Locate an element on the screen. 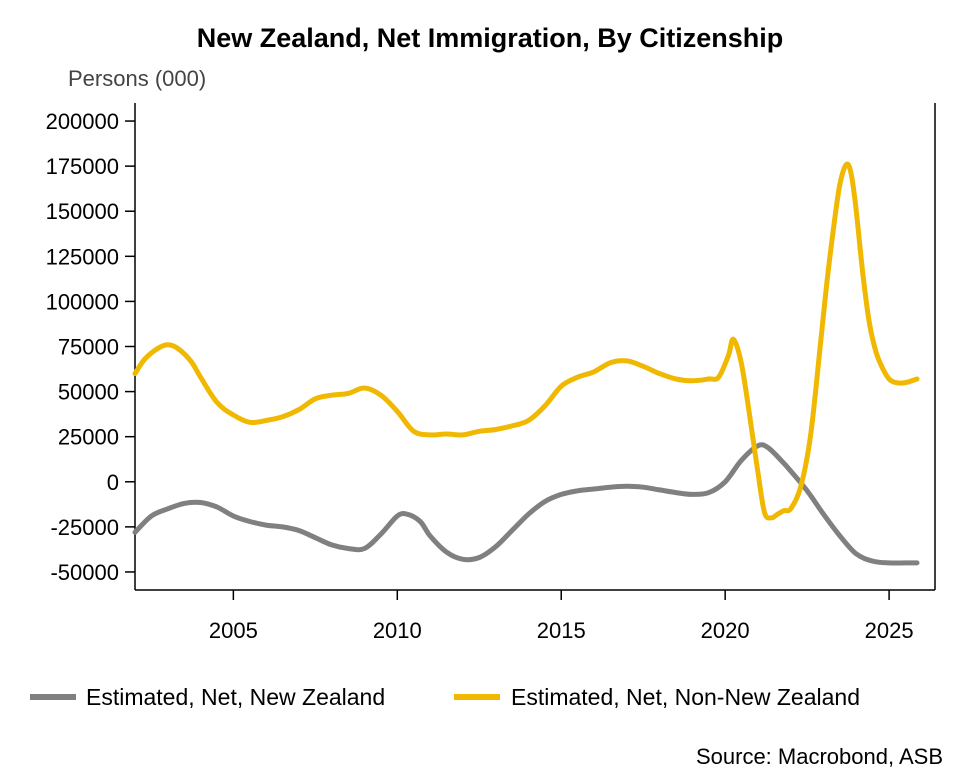  y-tick-label: 75000 is located at coordinates (88, 347).